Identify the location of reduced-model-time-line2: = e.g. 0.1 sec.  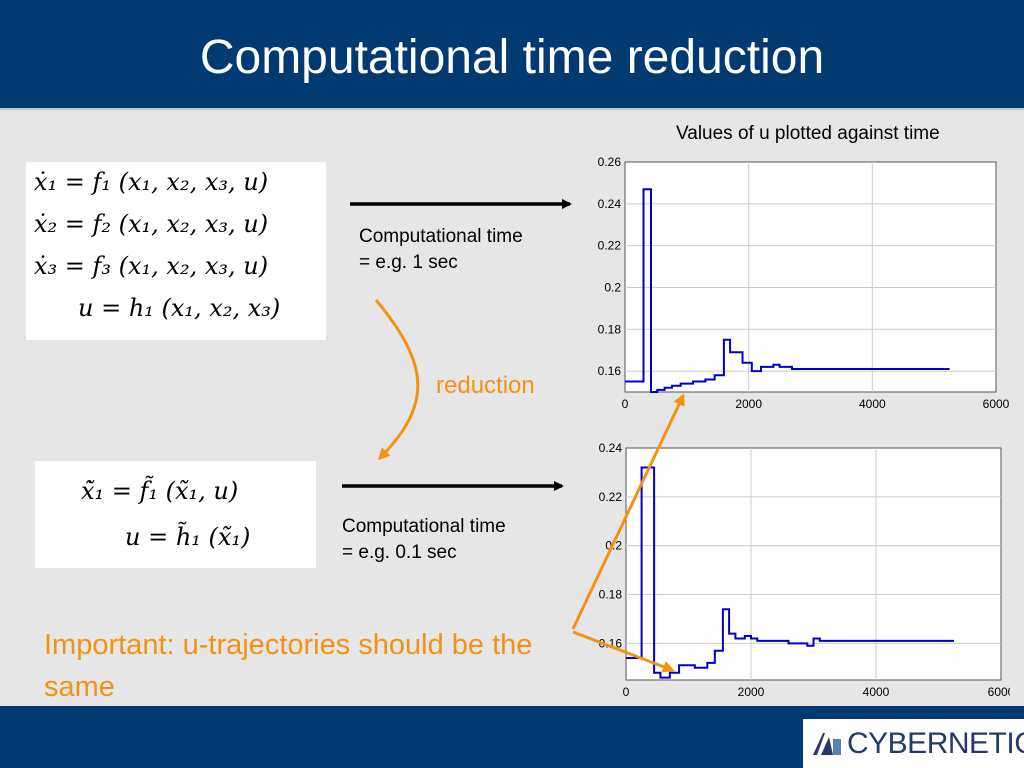
(399, 552).